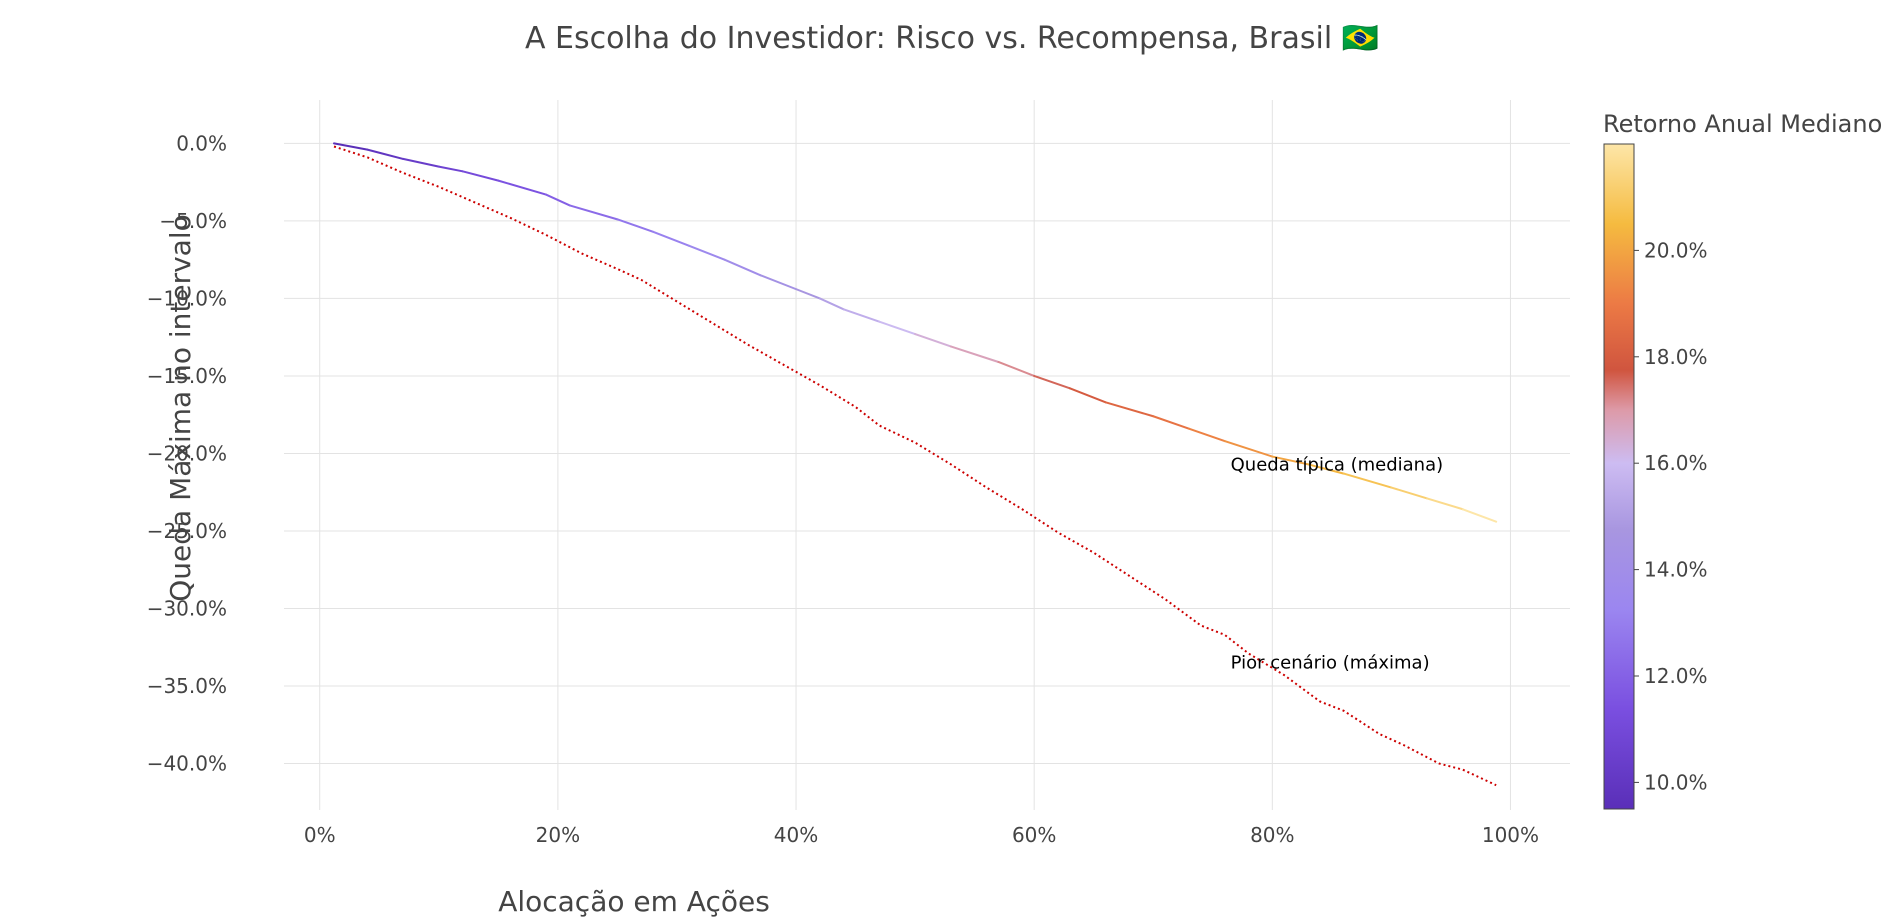  Describe the element at coordinates (1676, 782) in the screenshot. I see `colorbar-tick-label: 10.0%` at that location.